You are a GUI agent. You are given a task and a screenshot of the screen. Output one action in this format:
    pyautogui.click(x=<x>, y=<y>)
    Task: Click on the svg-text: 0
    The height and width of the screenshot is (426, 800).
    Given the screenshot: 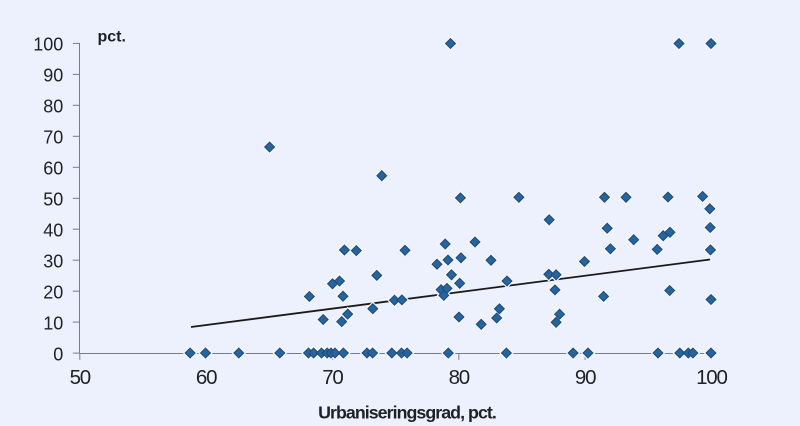 What is the action you would take?
    pyautogui.click(x=58, y=354)
    